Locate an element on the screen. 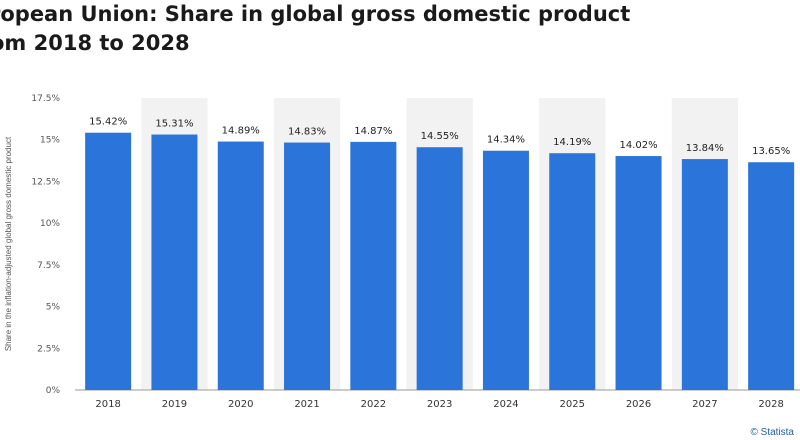 The width and height of the screenshot is (800, 440). bar-2023 is located at coordinates (439, 268).